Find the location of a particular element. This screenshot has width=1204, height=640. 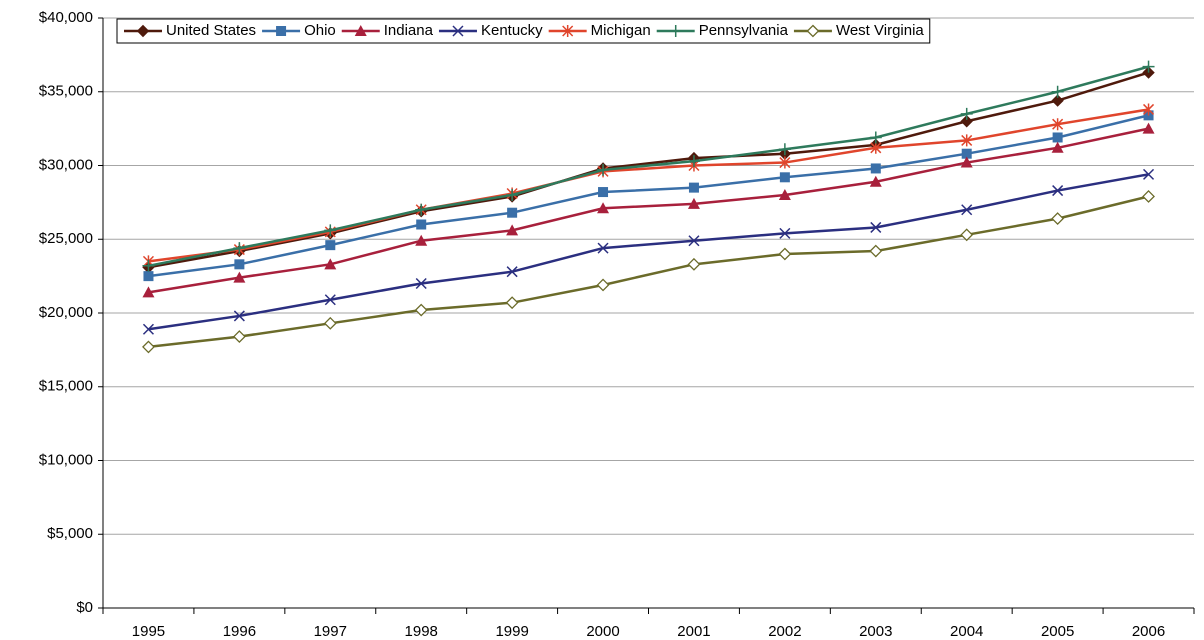

x-tick-label: 2001 is located at coordinates (693, 631).